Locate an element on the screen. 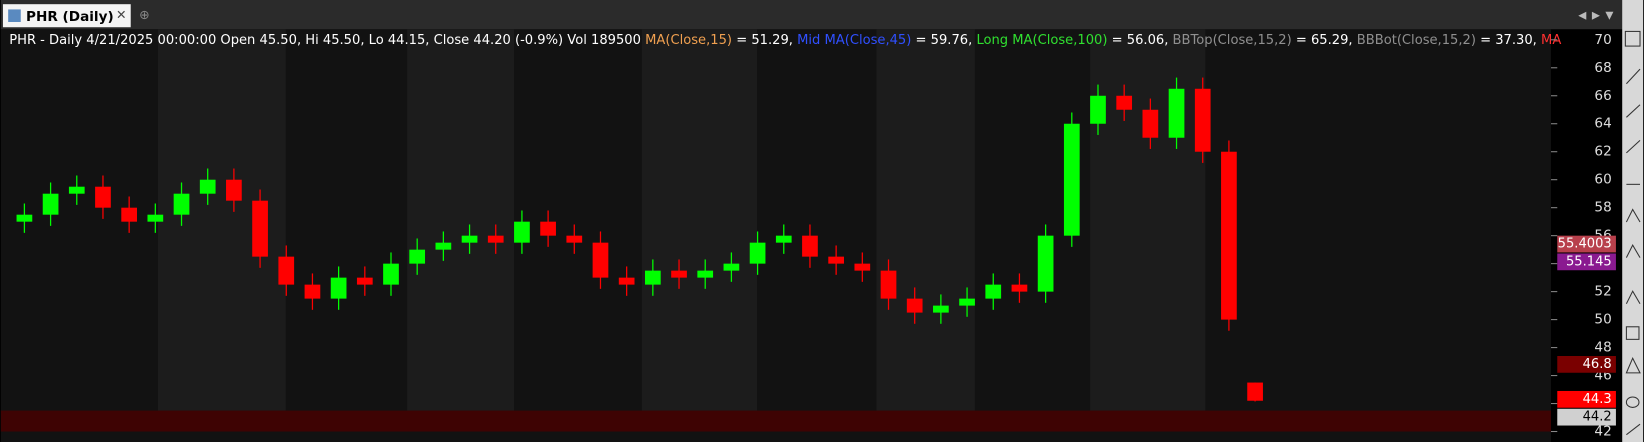 The image size is (1644, 442). toolbar-icons is located at coordinates (1632, 233).